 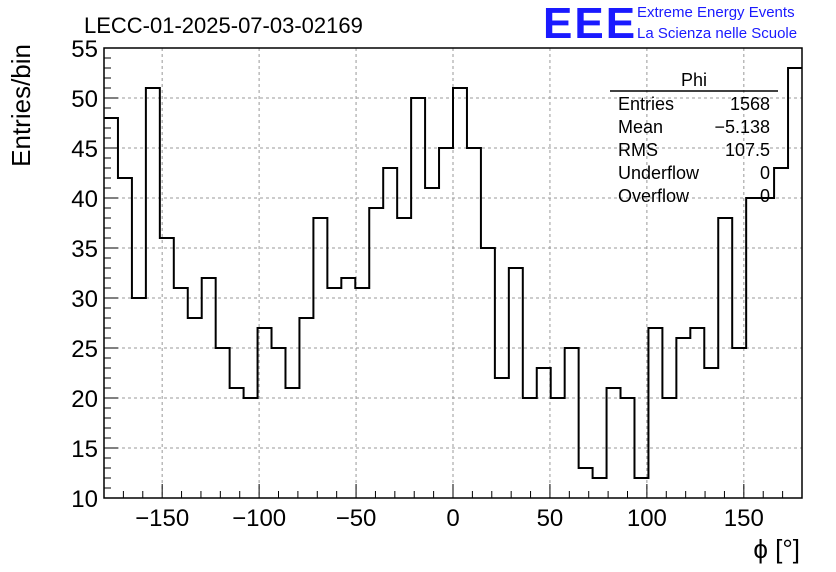 What do you see at coordinates (84, 349) in the screenshot?
I see `y-tick-label: 25` at bounding box center [84, 349].